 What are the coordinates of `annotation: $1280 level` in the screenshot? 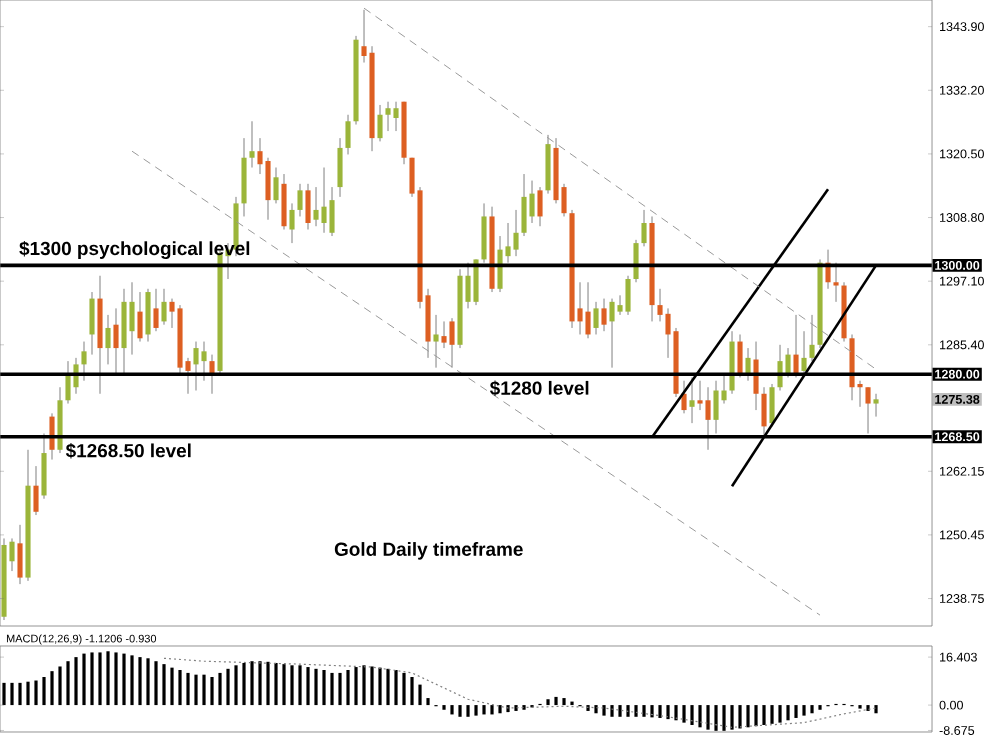 It's located at (539, 388).